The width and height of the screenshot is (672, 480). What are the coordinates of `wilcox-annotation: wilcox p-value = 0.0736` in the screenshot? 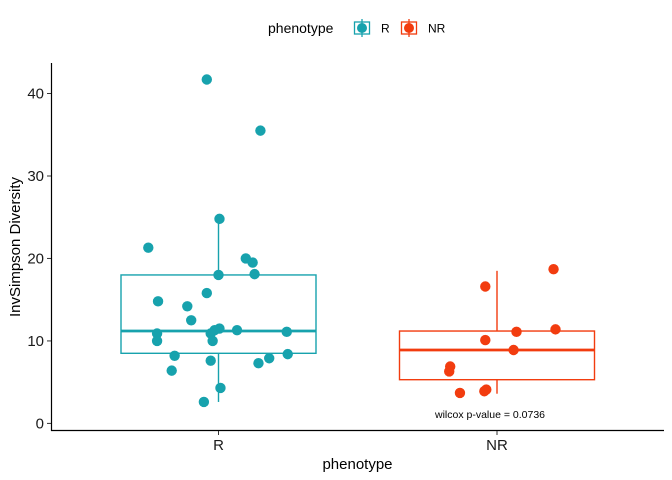 It's located at (489, 415).